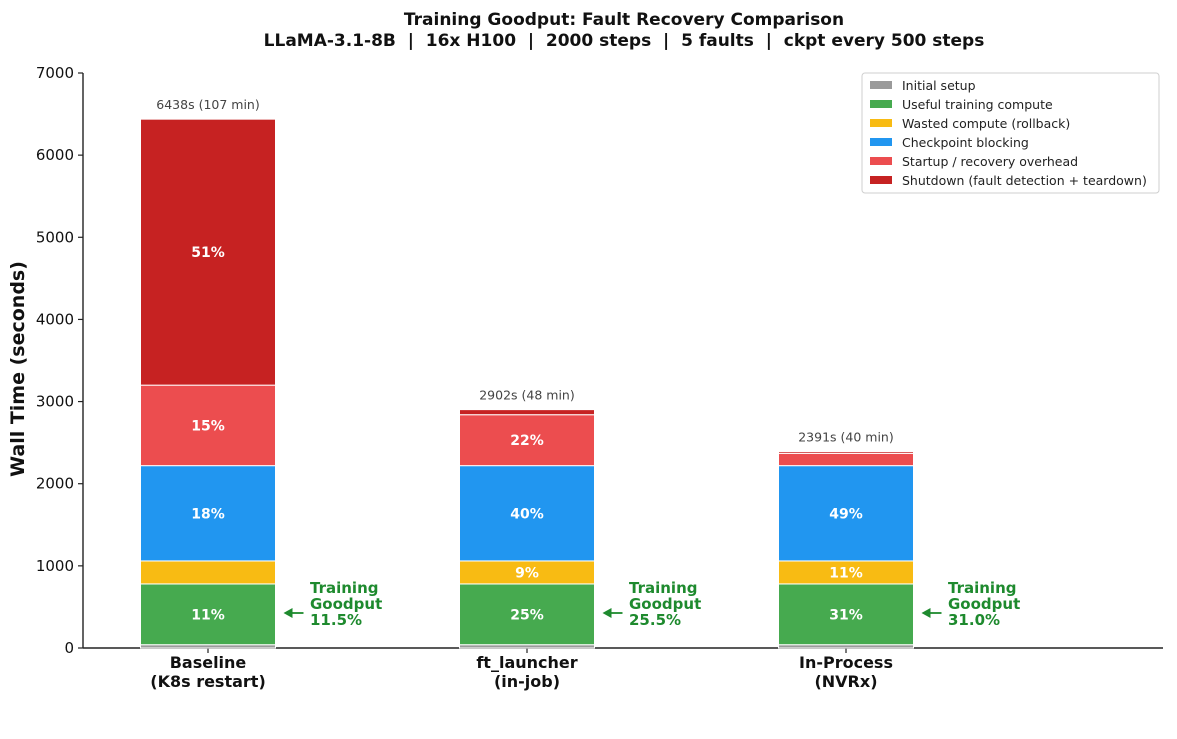 This screenshot has width=1177, height=739. What do you see at coordinates (527, 395) in the screenshot?
I see `bar-total-label: 2902s (48 min)` at bounding box center [527, 395].